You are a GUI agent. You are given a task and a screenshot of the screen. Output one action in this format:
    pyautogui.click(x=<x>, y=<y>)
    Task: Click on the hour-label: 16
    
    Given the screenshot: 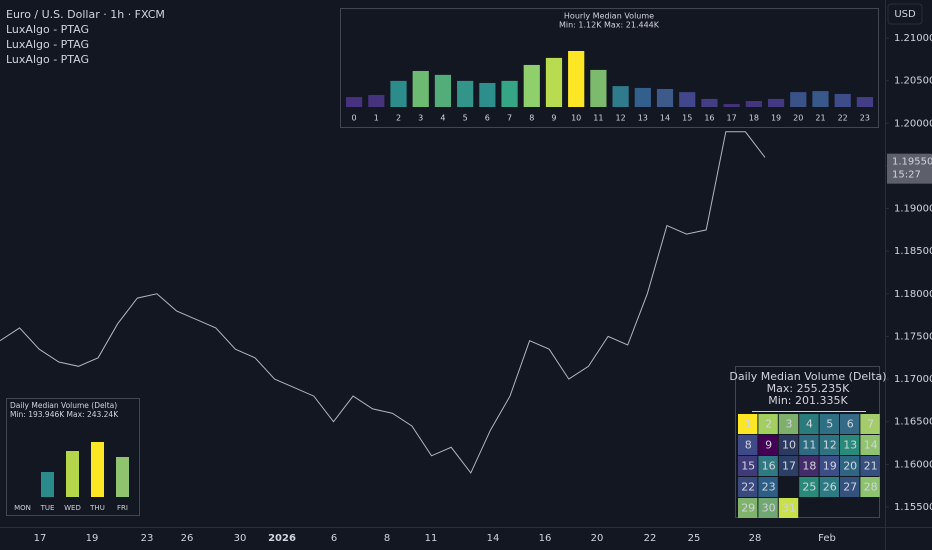 What is the action you would take?
    pyautogui.click(x=709, y=118)
    